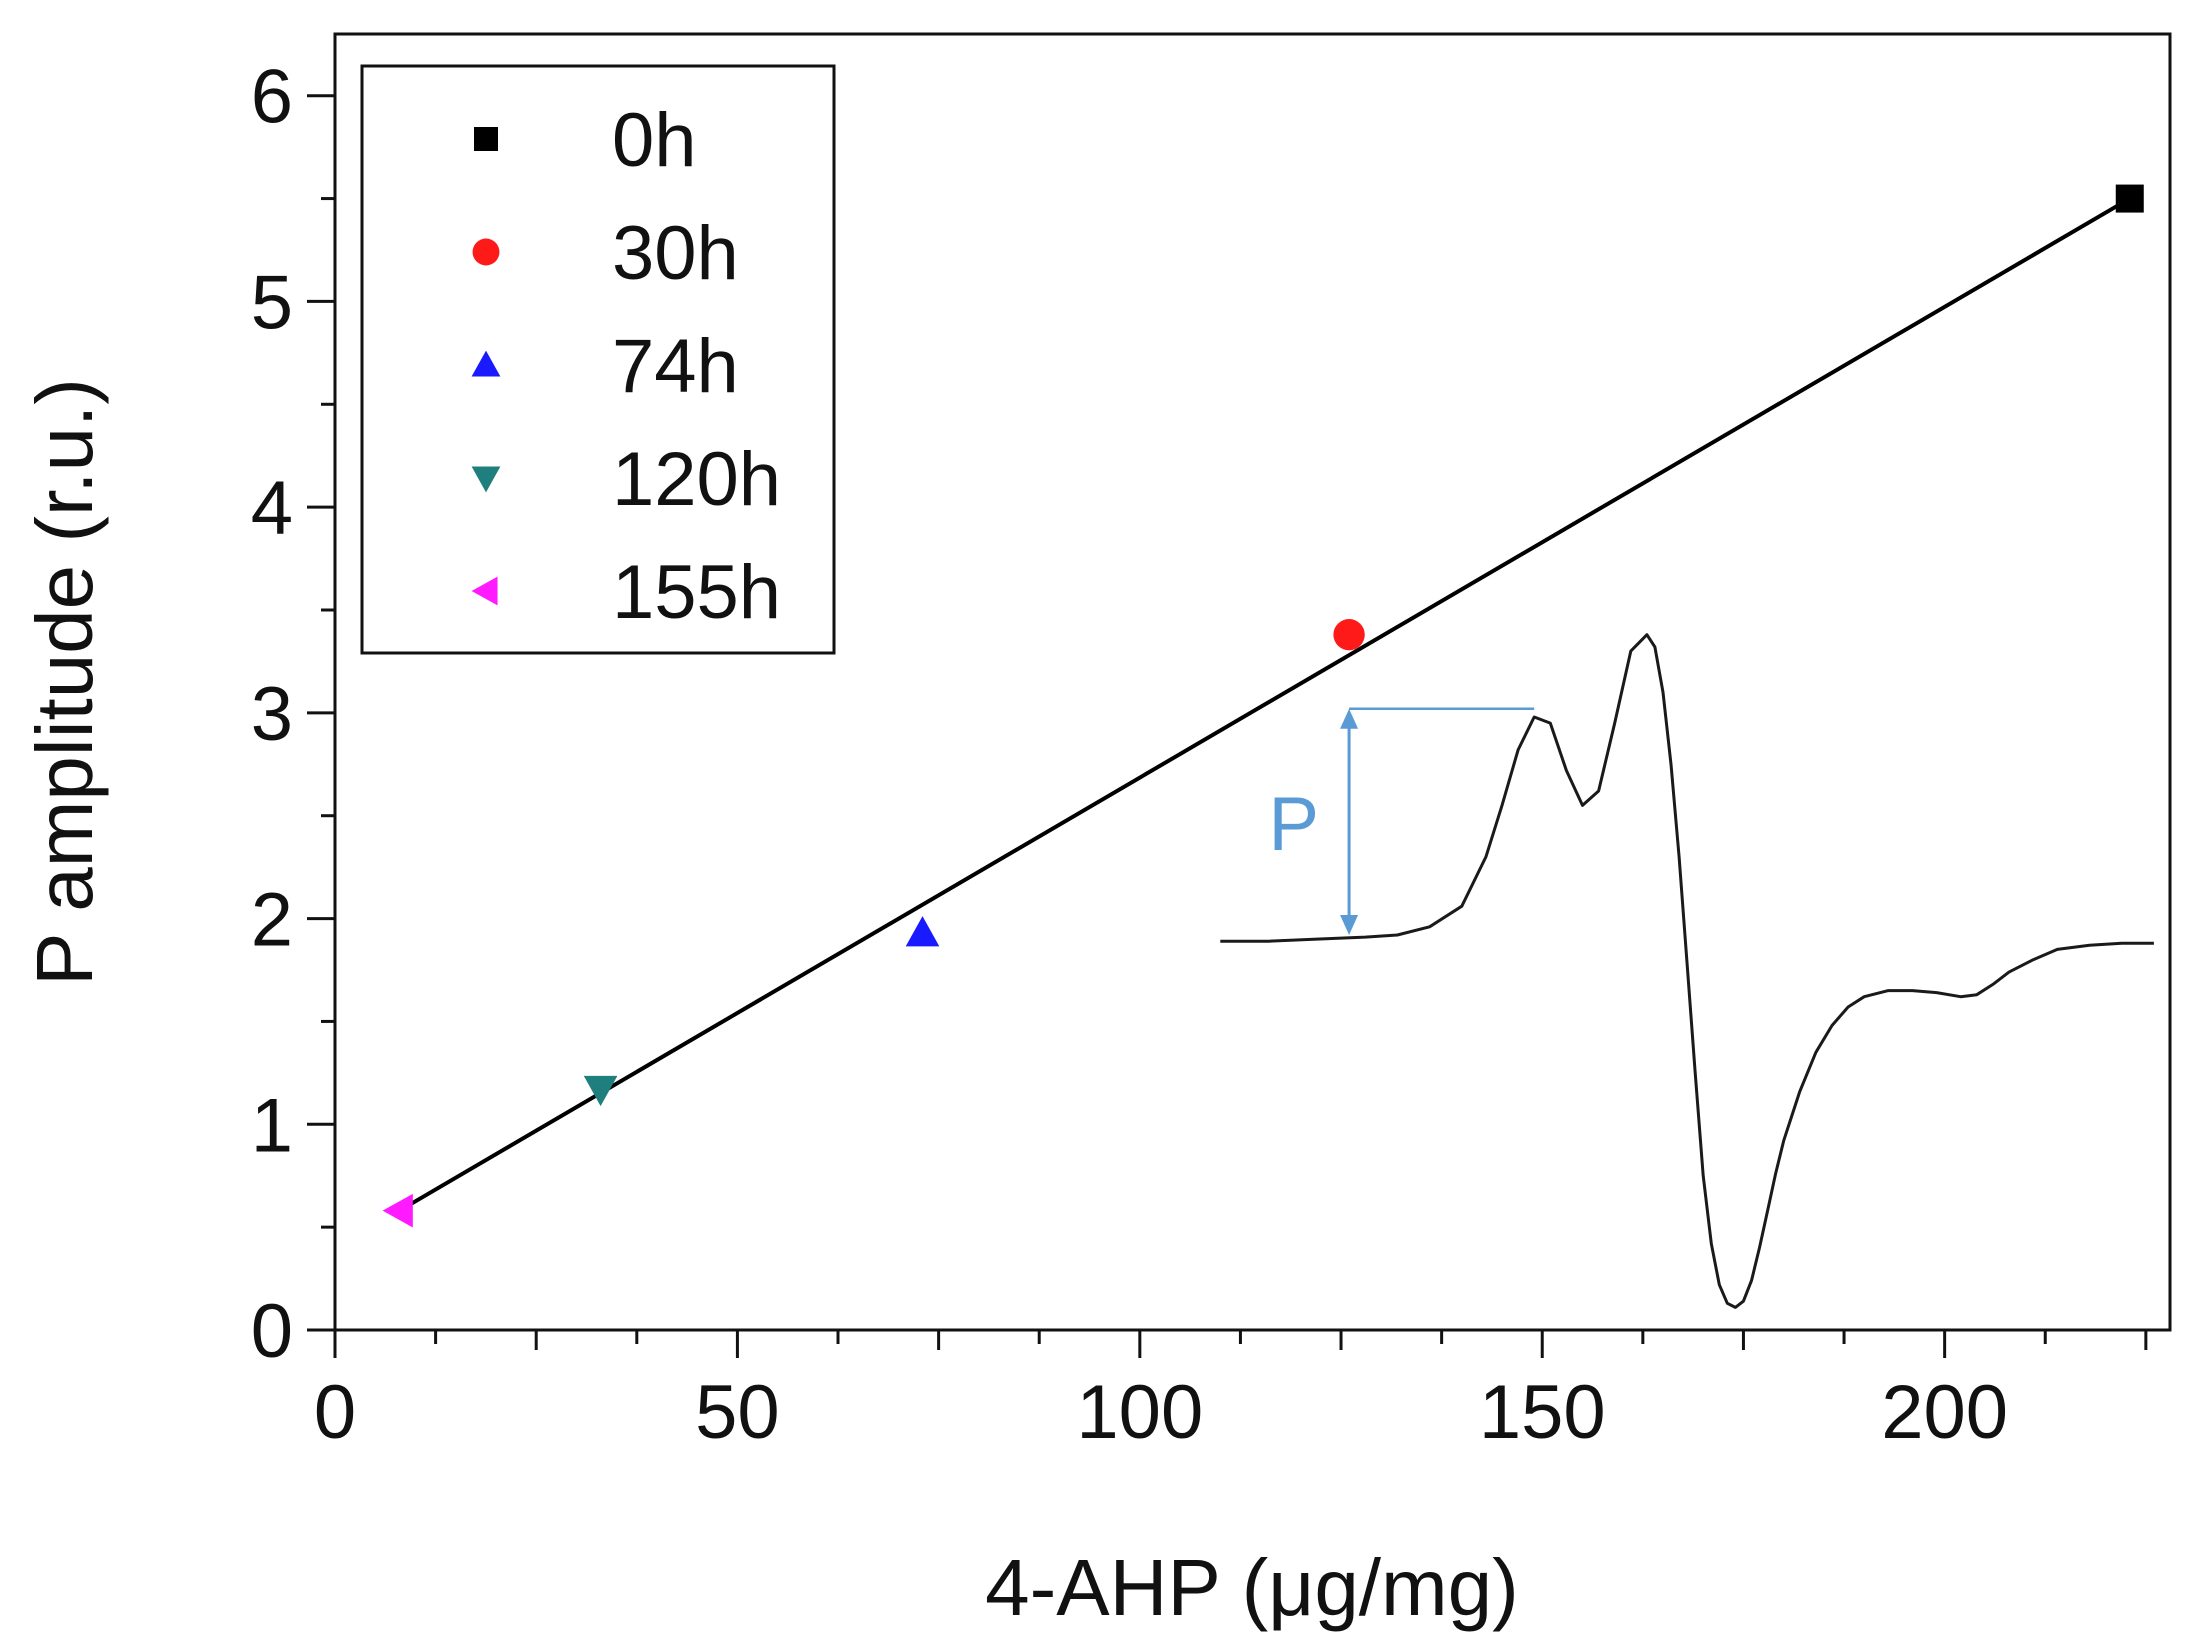  Describe the element at coordinates (272, 1125) in the screenshot. I see `y-tick-label: 1` at that location.